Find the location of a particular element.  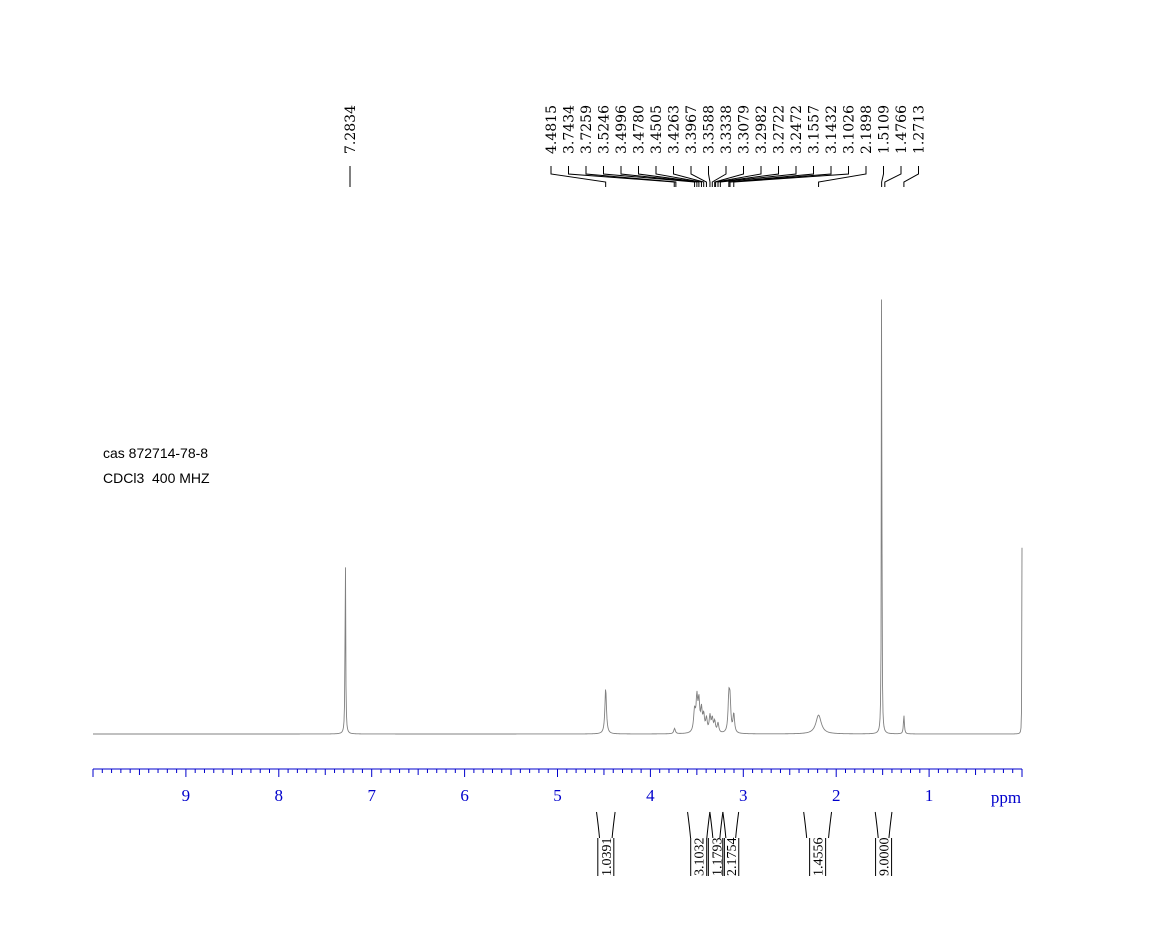

peak-label: 3.2722 is located at coordinates (780, 129).